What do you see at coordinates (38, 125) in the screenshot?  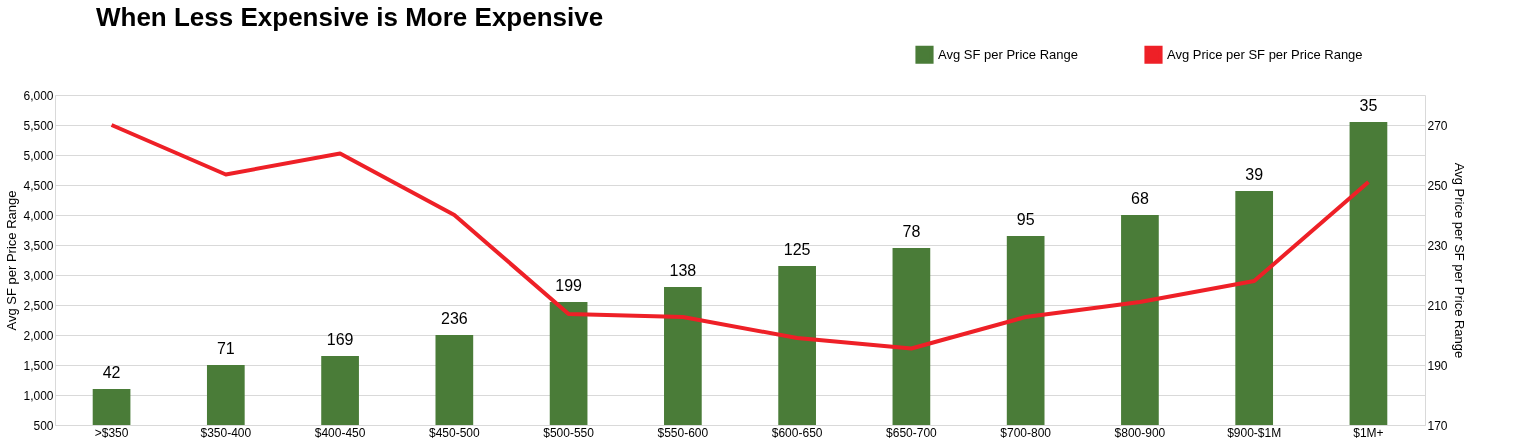 I see `y-tick-label: 5,500` at bounding box center [38, 125].